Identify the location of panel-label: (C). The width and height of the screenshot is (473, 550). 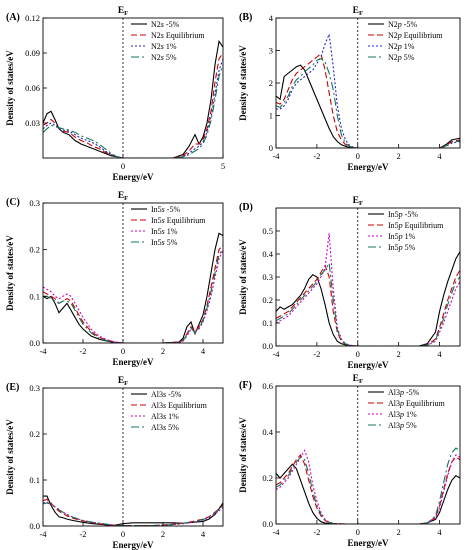
(13, 202).